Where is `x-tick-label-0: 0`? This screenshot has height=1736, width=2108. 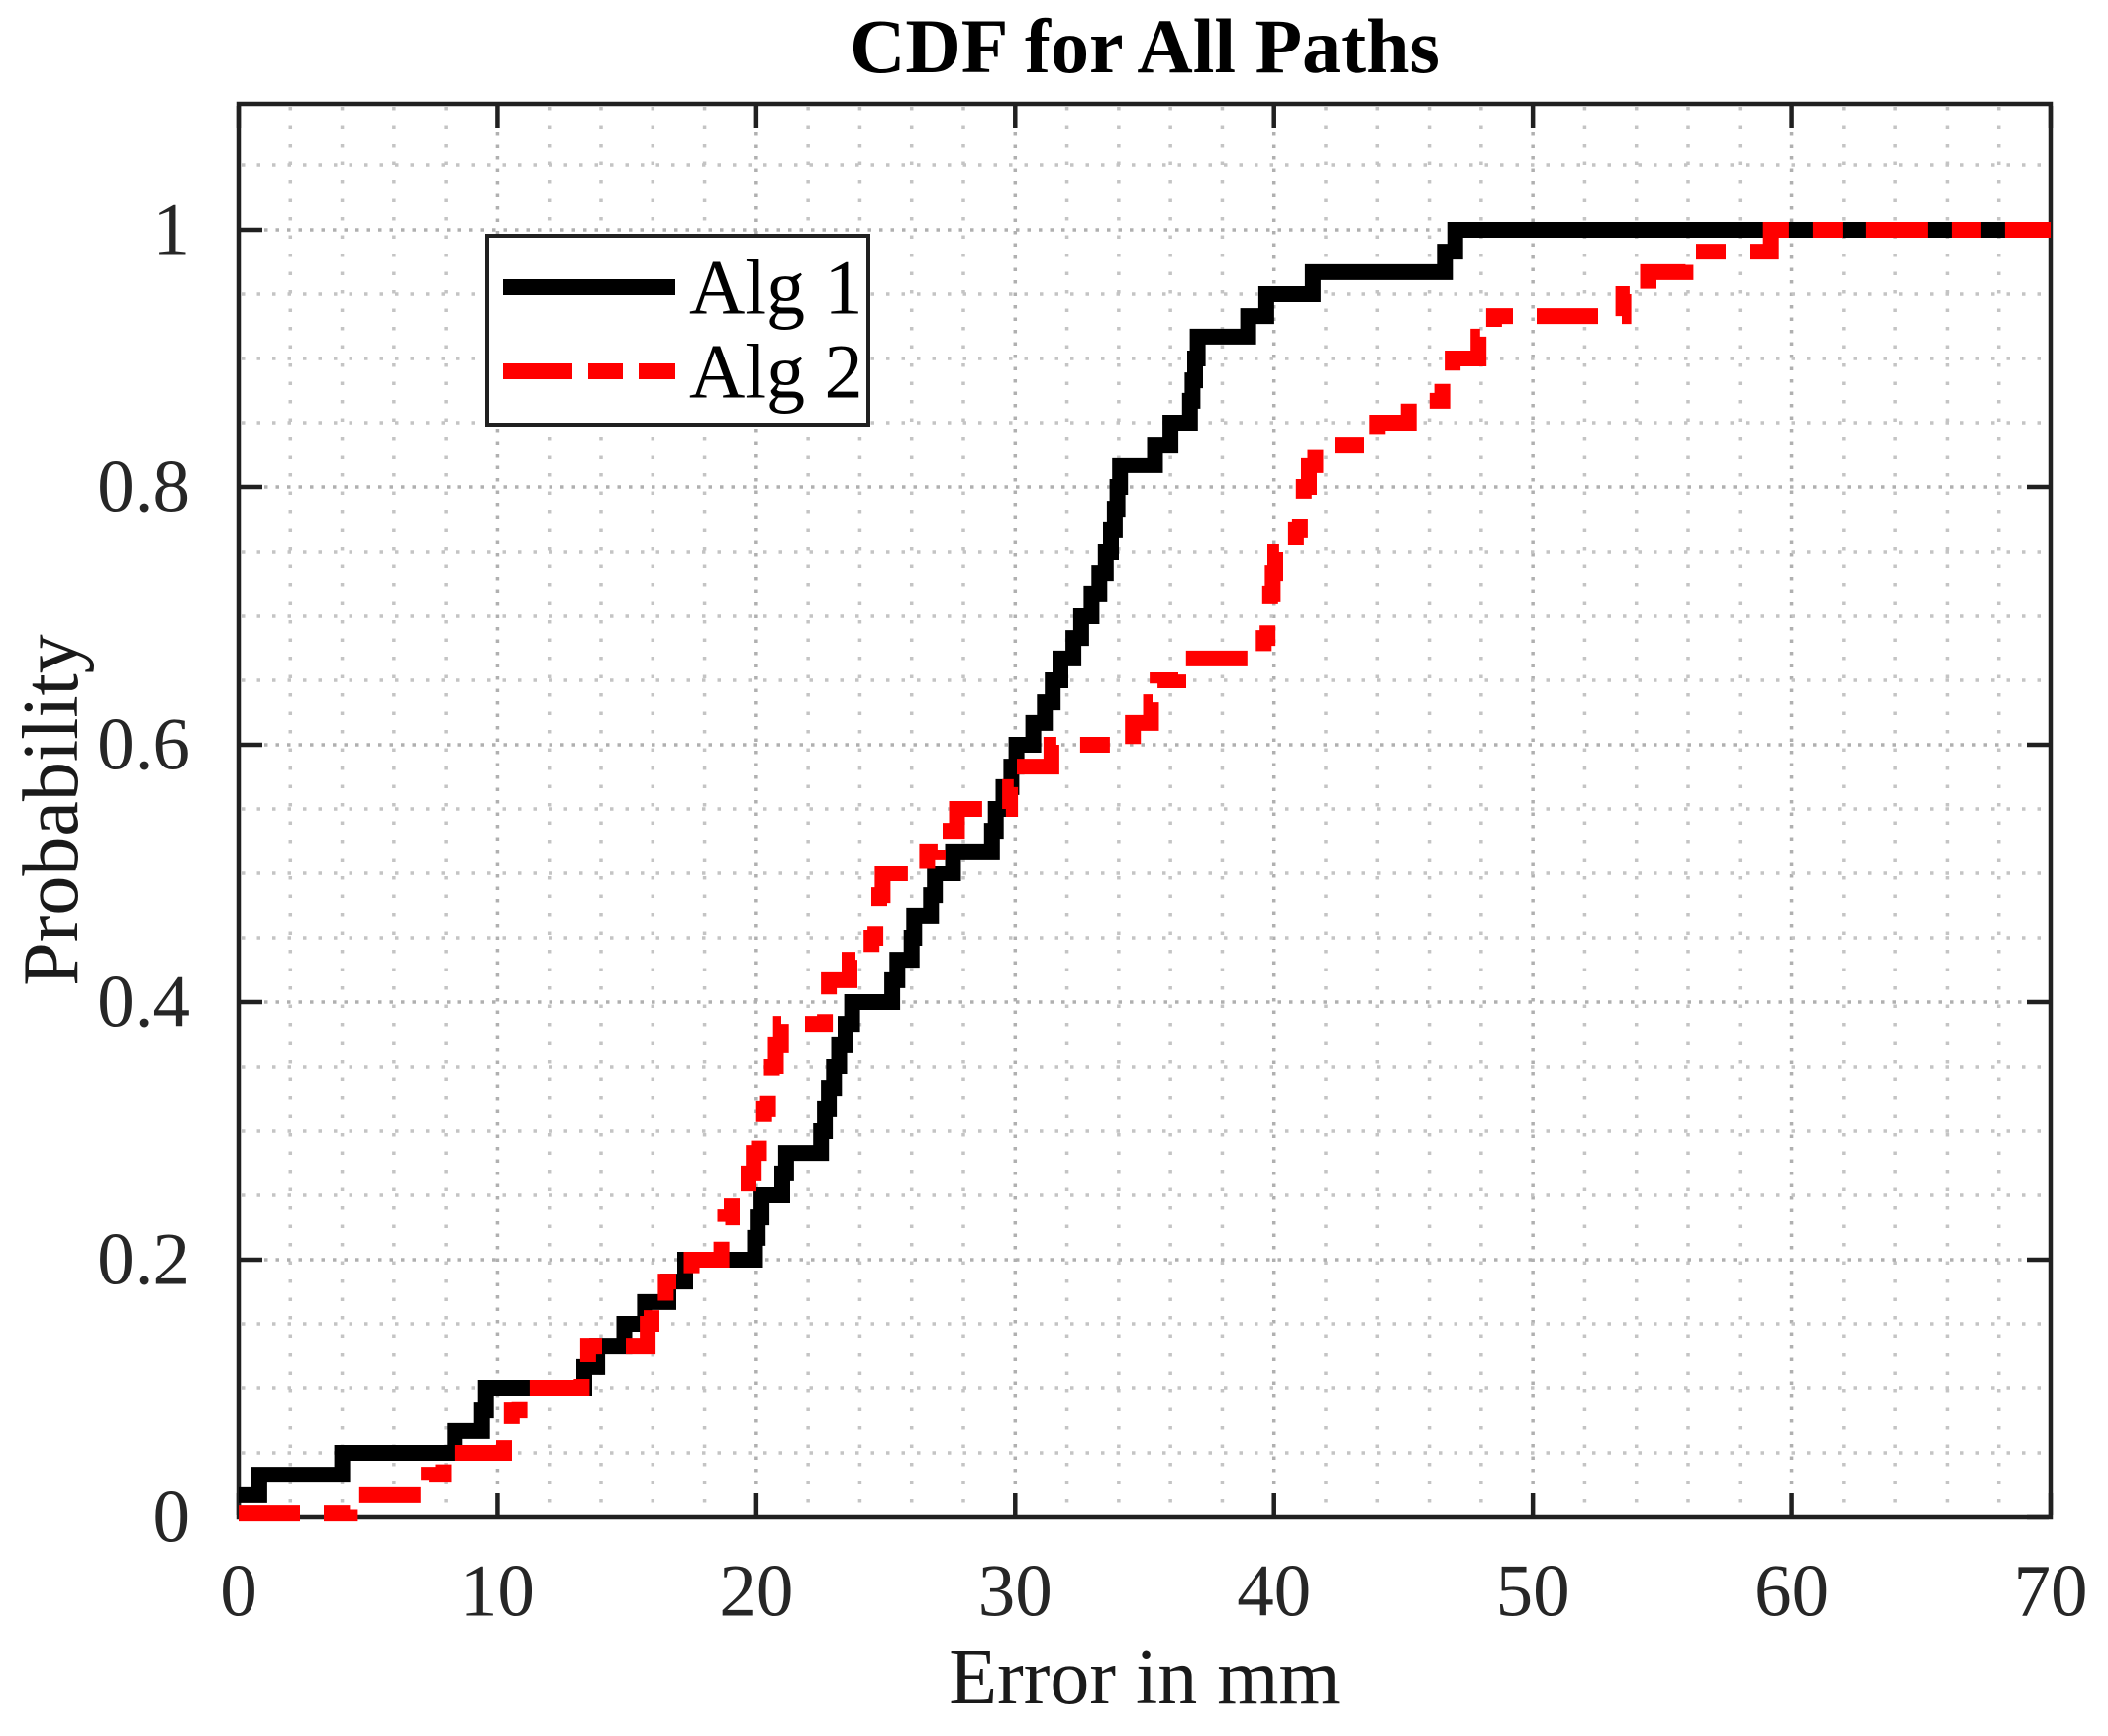 x-tick-label-0: 0 is located at coordinates (238, 1592).